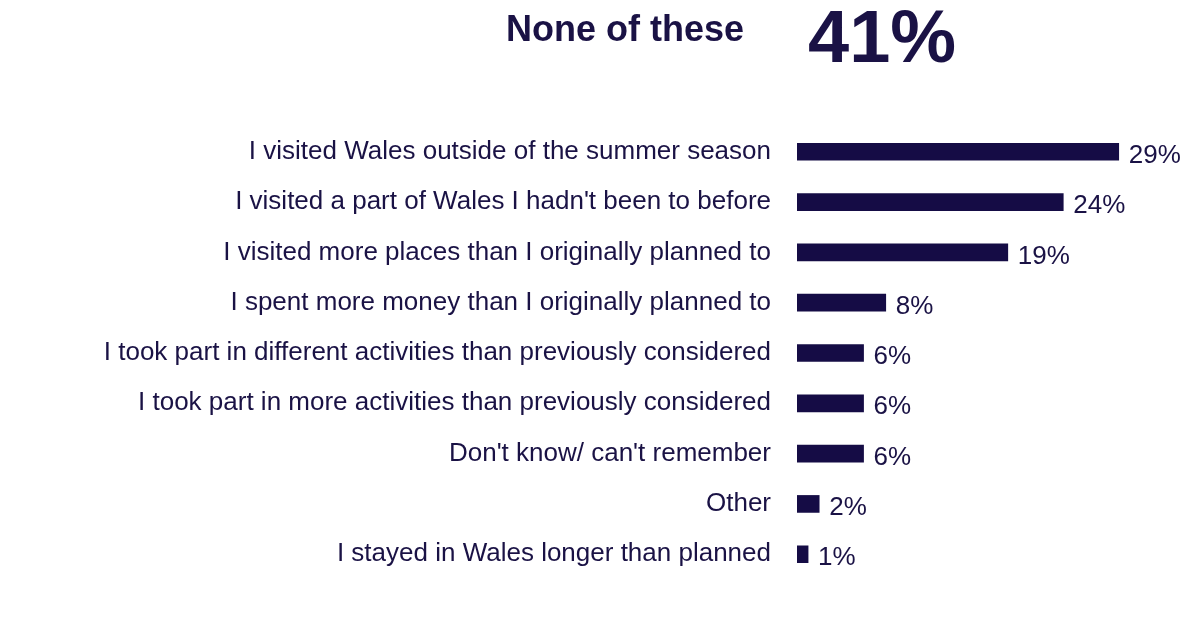 The image size is (1204, 621). What do you see at coordinates (553, 552) in the screenshot?
I see `y-tick-label: I stayed in Wales longer than planned` at bounding box center [553, 552].